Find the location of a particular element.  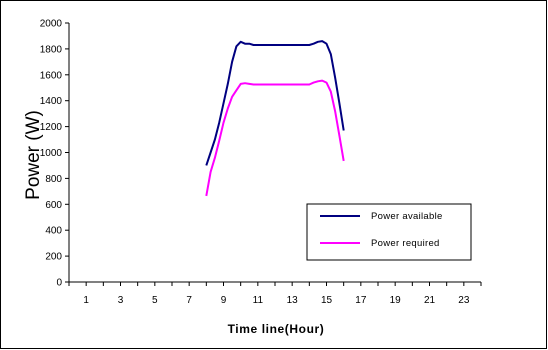

y-tick-label: 800 is located at coordinates (53, 179).